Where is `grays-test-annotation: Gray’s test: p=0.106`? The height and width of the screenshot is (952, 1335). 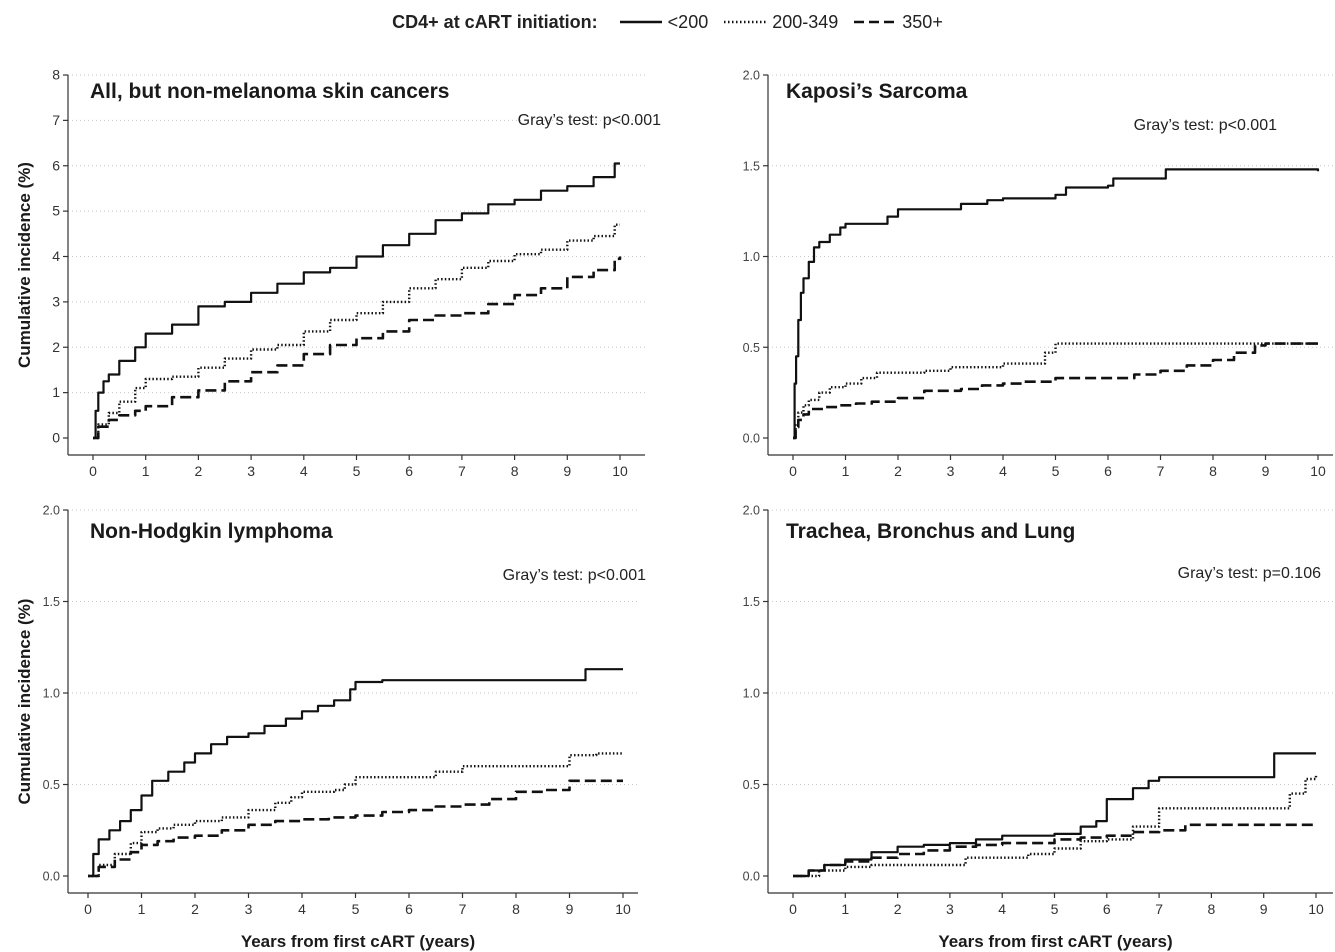 grays-test-annotation: Gray’s test: p=0.106 is located at coordinates (1249, 573).